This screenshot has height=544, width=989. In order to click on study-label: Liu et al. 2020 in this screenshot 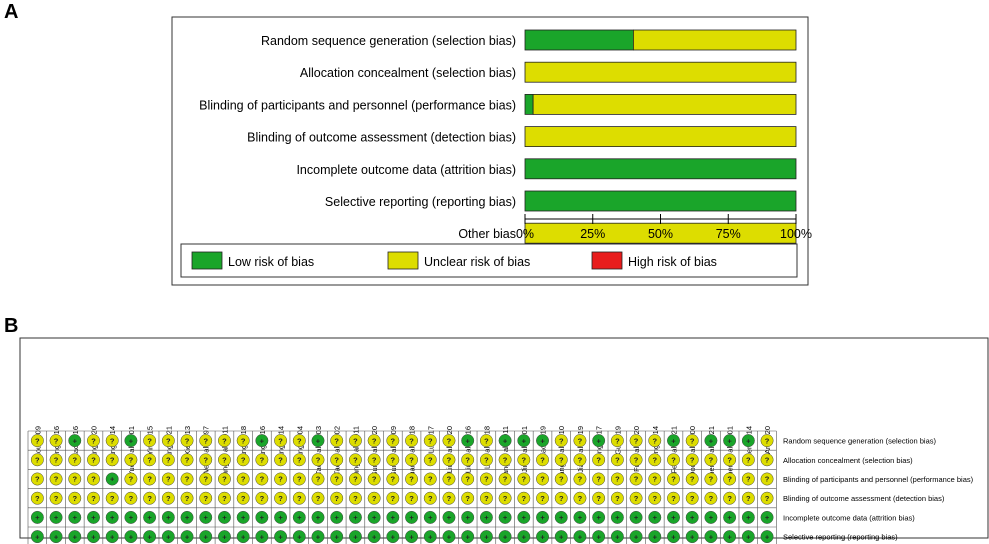, I will do `click(449, 449)`.